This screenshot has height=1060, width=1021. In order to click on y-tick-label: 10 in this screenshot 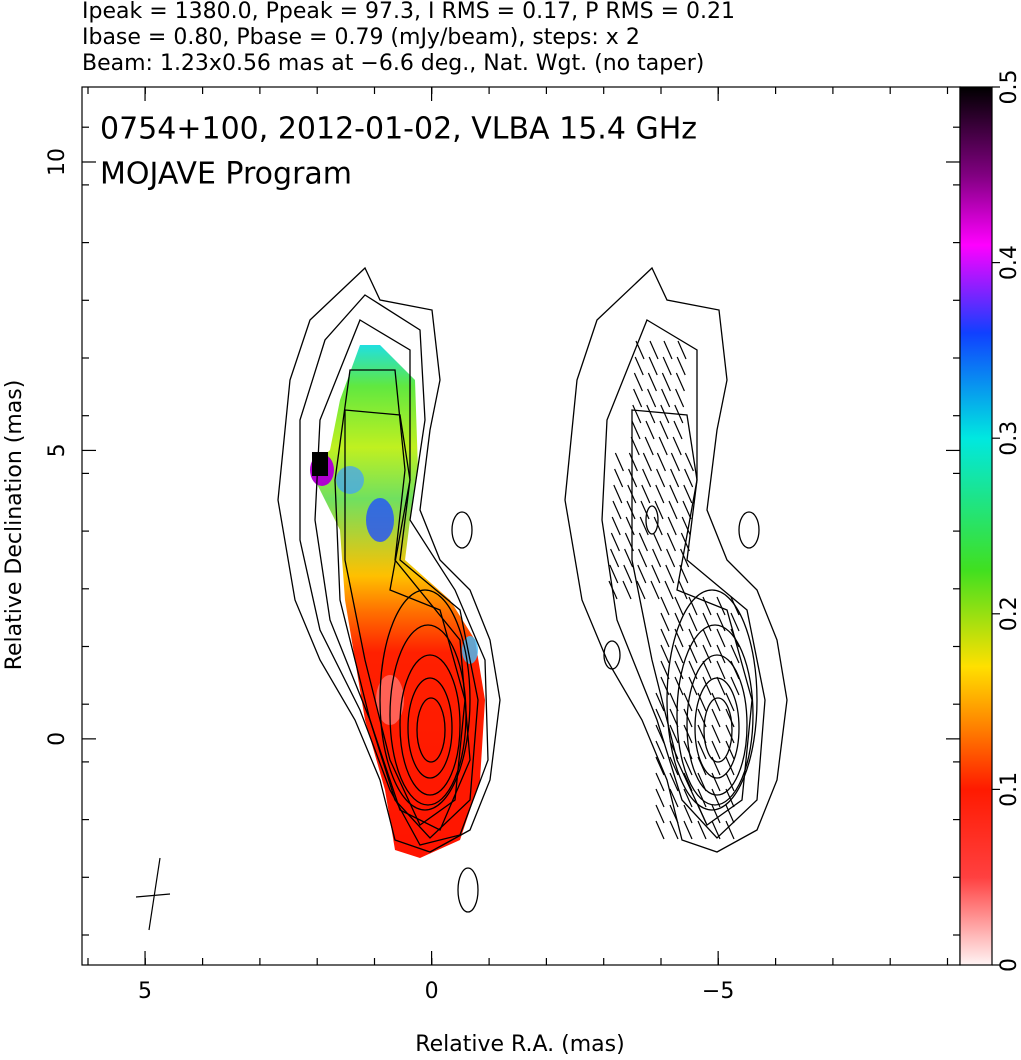, I will do `click(57, 162)`.